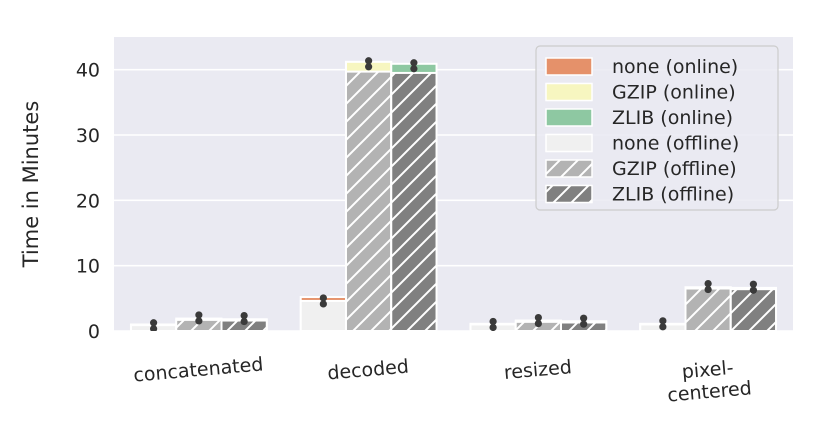 This screenshot has width=830, height=436. I want to click on x-axis-ticks: concatenated decoded resized pixel-centered, so click(443, 379).